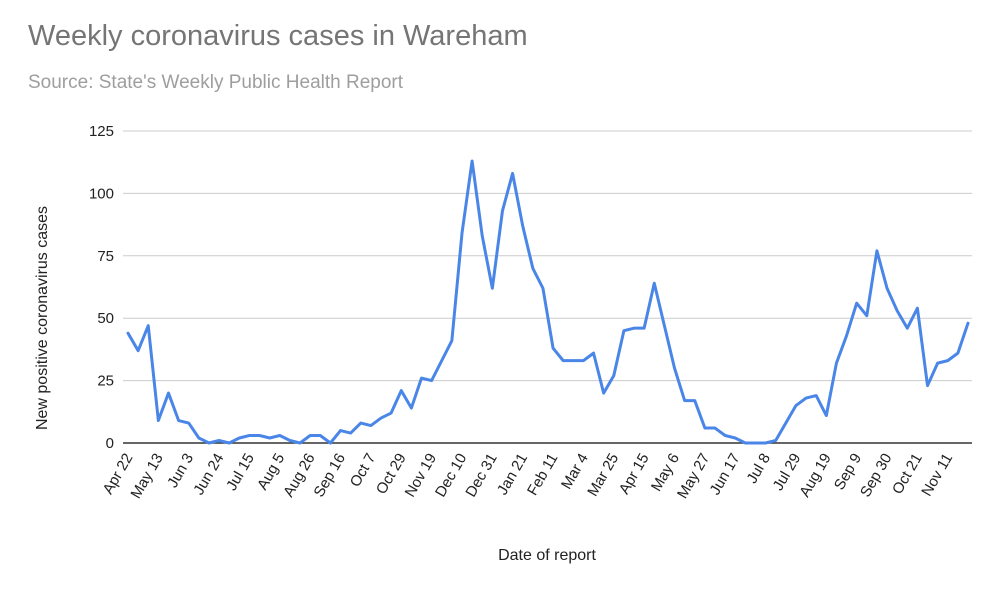  Describe the element at coordinates (101, 131) in the screenshot. I see `y-tick-label: 125` at that location.